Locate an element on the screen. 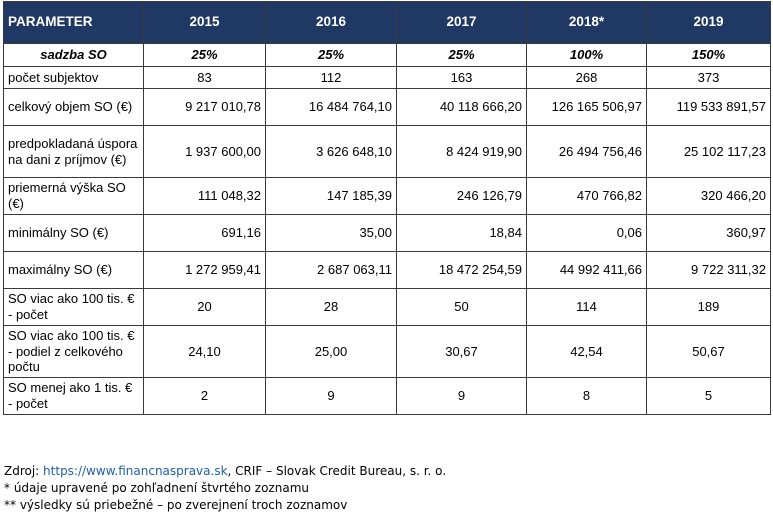 Image resolution: width=773 pixels, height=515 pixels. row-value: 26 494 756,46 is located at coordinates (586, 151).